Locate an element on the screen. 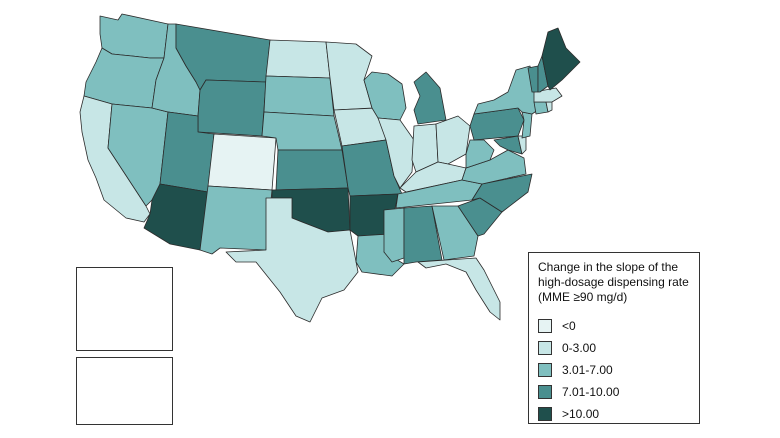 The image size is (780, 438). legend-title-line-1: Change in the slope of the is located at coordinates (608, 267).